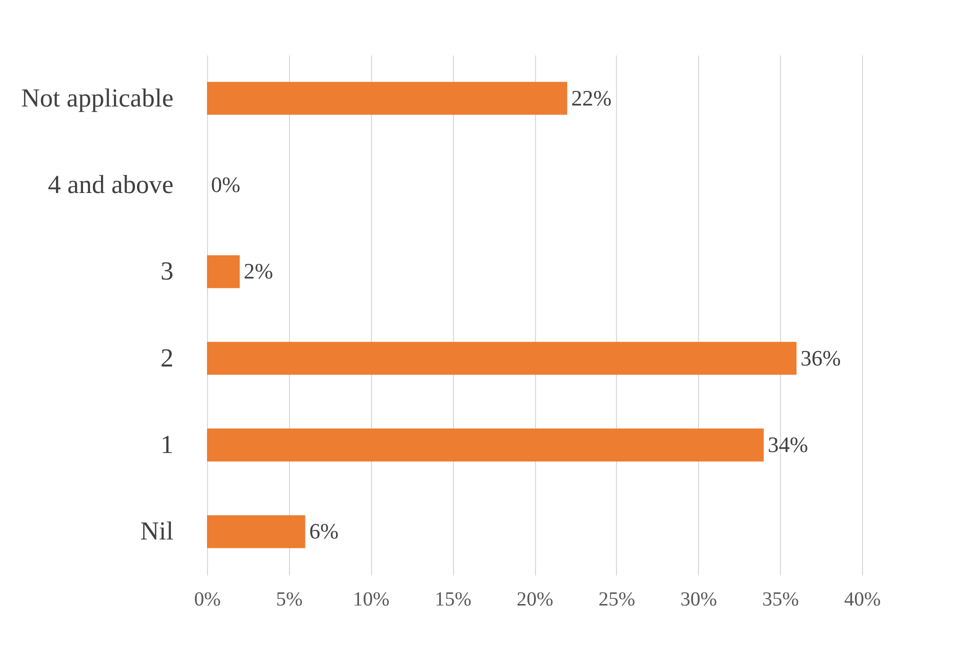 This screenshot has height=645, width=963. What do you see at coordinates (453, 599) in the screenshot?
I see `x-tick-label: 15%` at bounding box center [453, 599].